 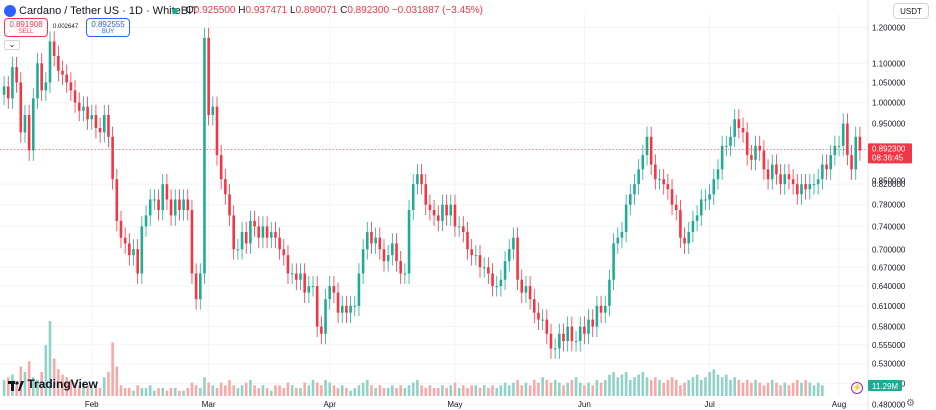 I want to click on gear-icon: ⚙, so click(x=910, y=403).